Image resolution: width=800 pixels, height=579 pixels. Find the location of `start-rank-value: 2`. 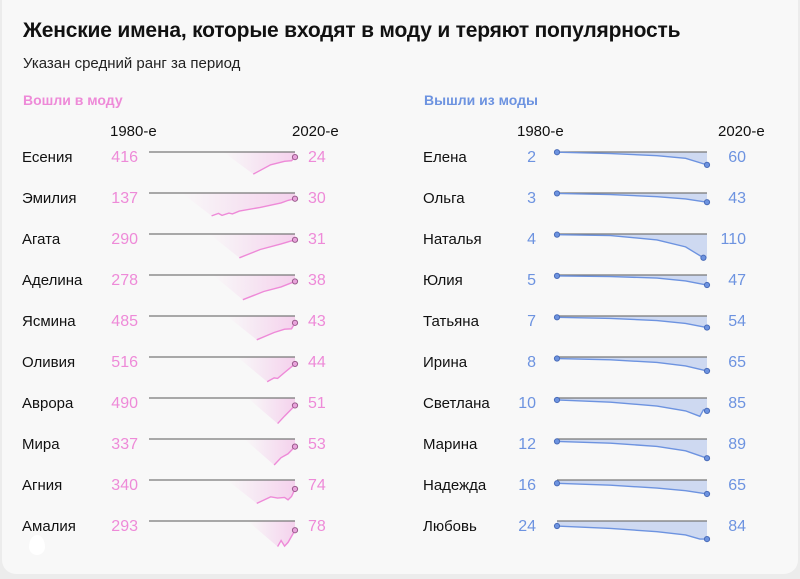

start-rank-value: 2 is located at coordinates (531, 157).